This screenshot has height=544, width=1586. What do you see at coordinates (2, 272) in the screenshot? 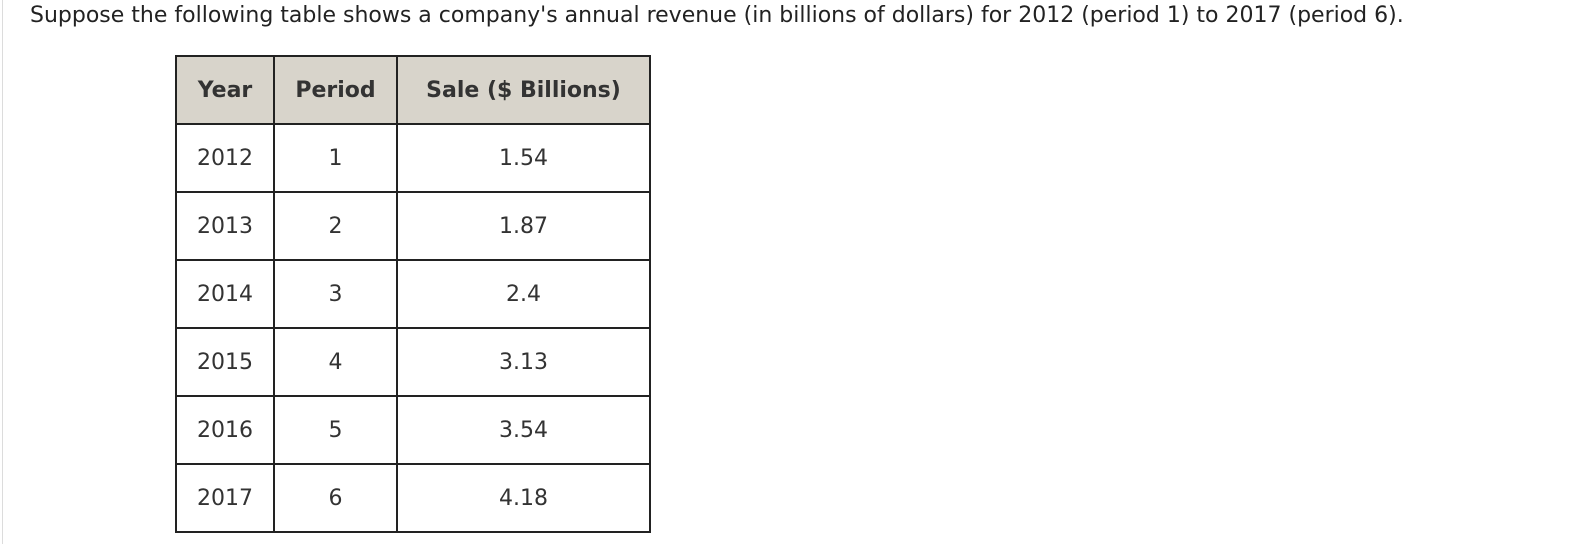
I see `page-left-border` at bounding box center [2, 272].